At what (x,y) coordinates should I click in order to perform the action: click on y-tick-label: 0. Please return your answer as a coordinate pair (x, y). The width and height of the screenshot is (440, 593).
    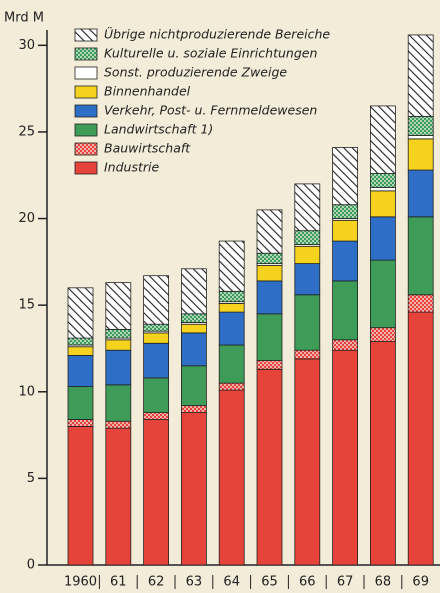
    Looking at the image, I should click on (31, 565).